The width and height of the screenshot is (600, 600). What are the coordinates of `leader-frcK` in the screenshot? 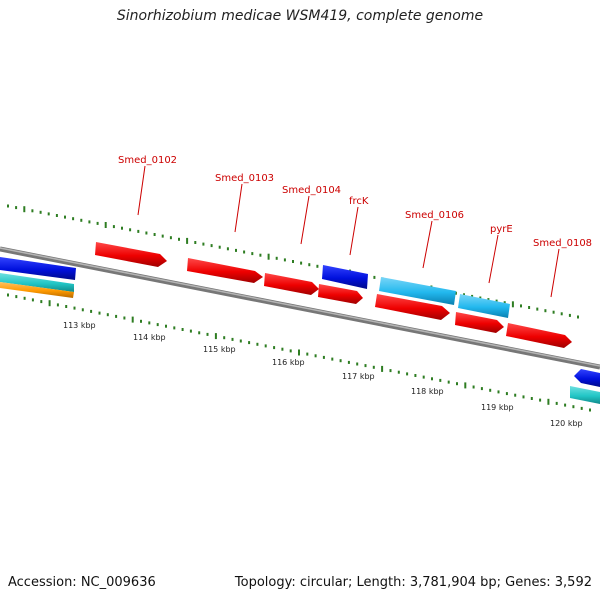 It's located at (354, 231).